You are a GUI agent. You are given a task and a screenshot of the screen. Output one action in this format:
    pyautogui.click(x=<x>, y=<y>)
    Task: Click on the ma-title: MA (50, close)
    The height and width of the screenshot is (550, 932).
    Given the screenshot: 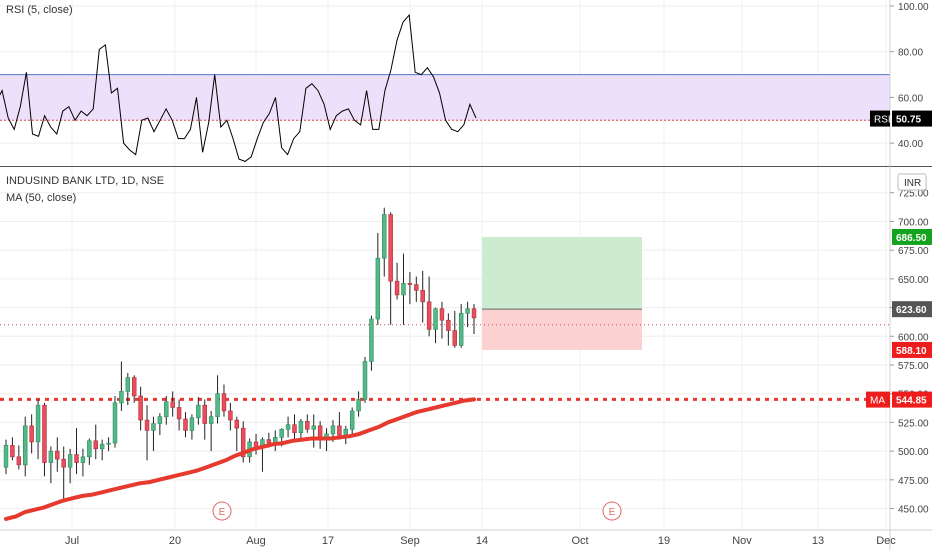 What is the action you would take?
    pyautogui.click(x=41, y=198)
    